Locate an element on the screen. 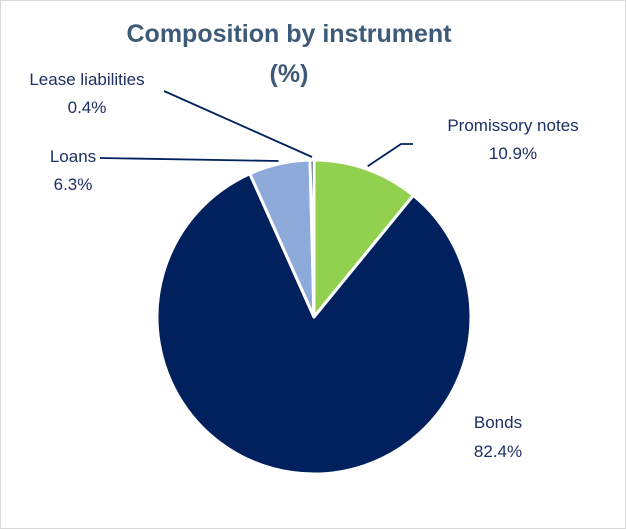  slice-label-lease-liabilities: Lease liabilities is located at coordinates (86, 79).